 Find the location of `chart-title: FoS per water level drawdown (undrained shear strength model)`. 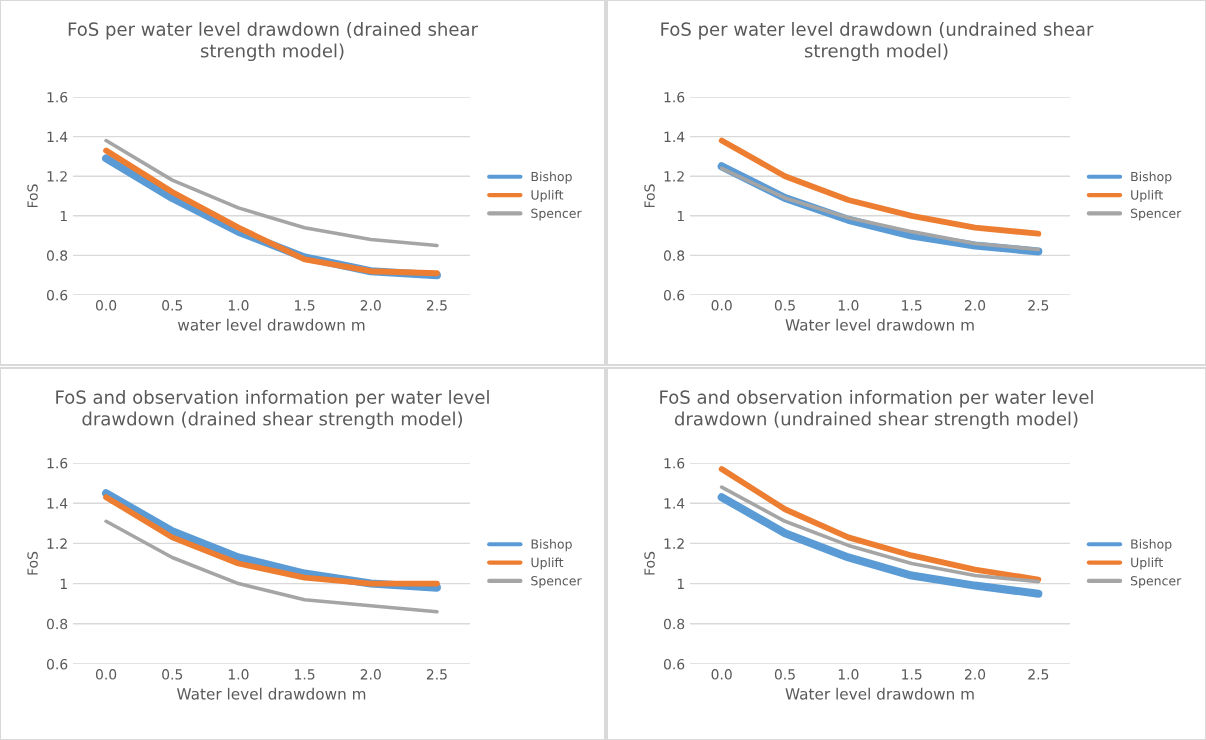

chart-title: FoS per water level drawdown (undrained shear strength model) is located at coordinates (877, 42).